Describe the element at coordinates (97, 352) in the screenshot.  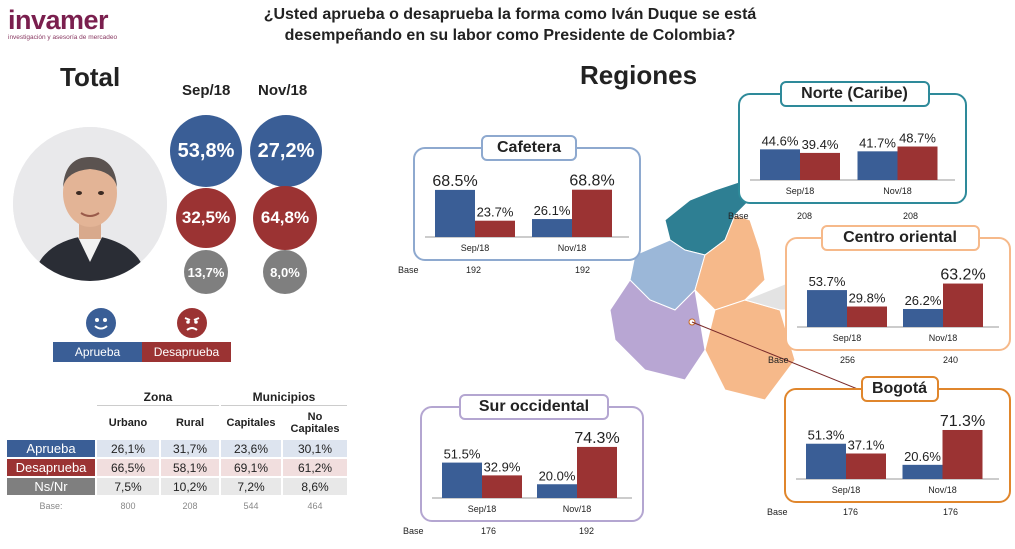
I see `legend-aprueba: Aprueba` at that location.